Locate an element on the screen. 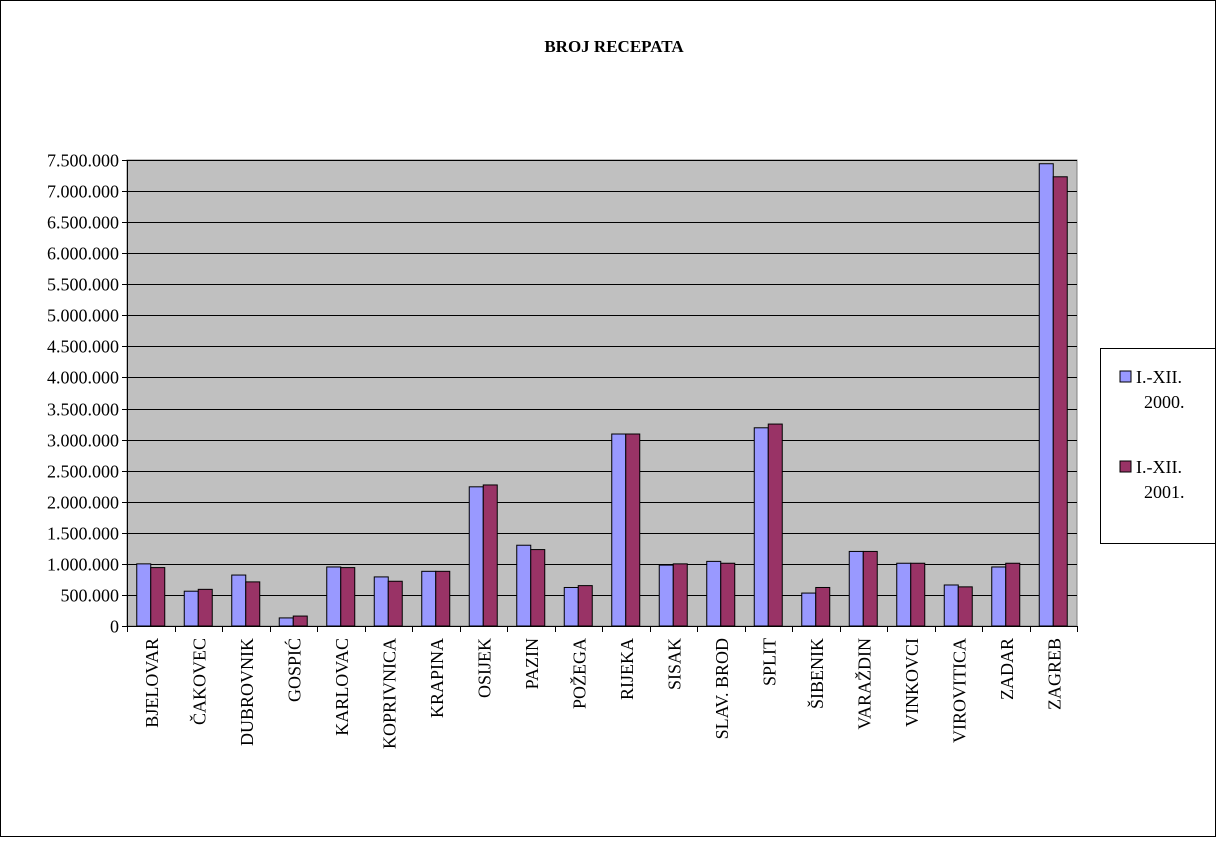  x-tick-label: VINKOVCI is located at coordinates (912, 682).